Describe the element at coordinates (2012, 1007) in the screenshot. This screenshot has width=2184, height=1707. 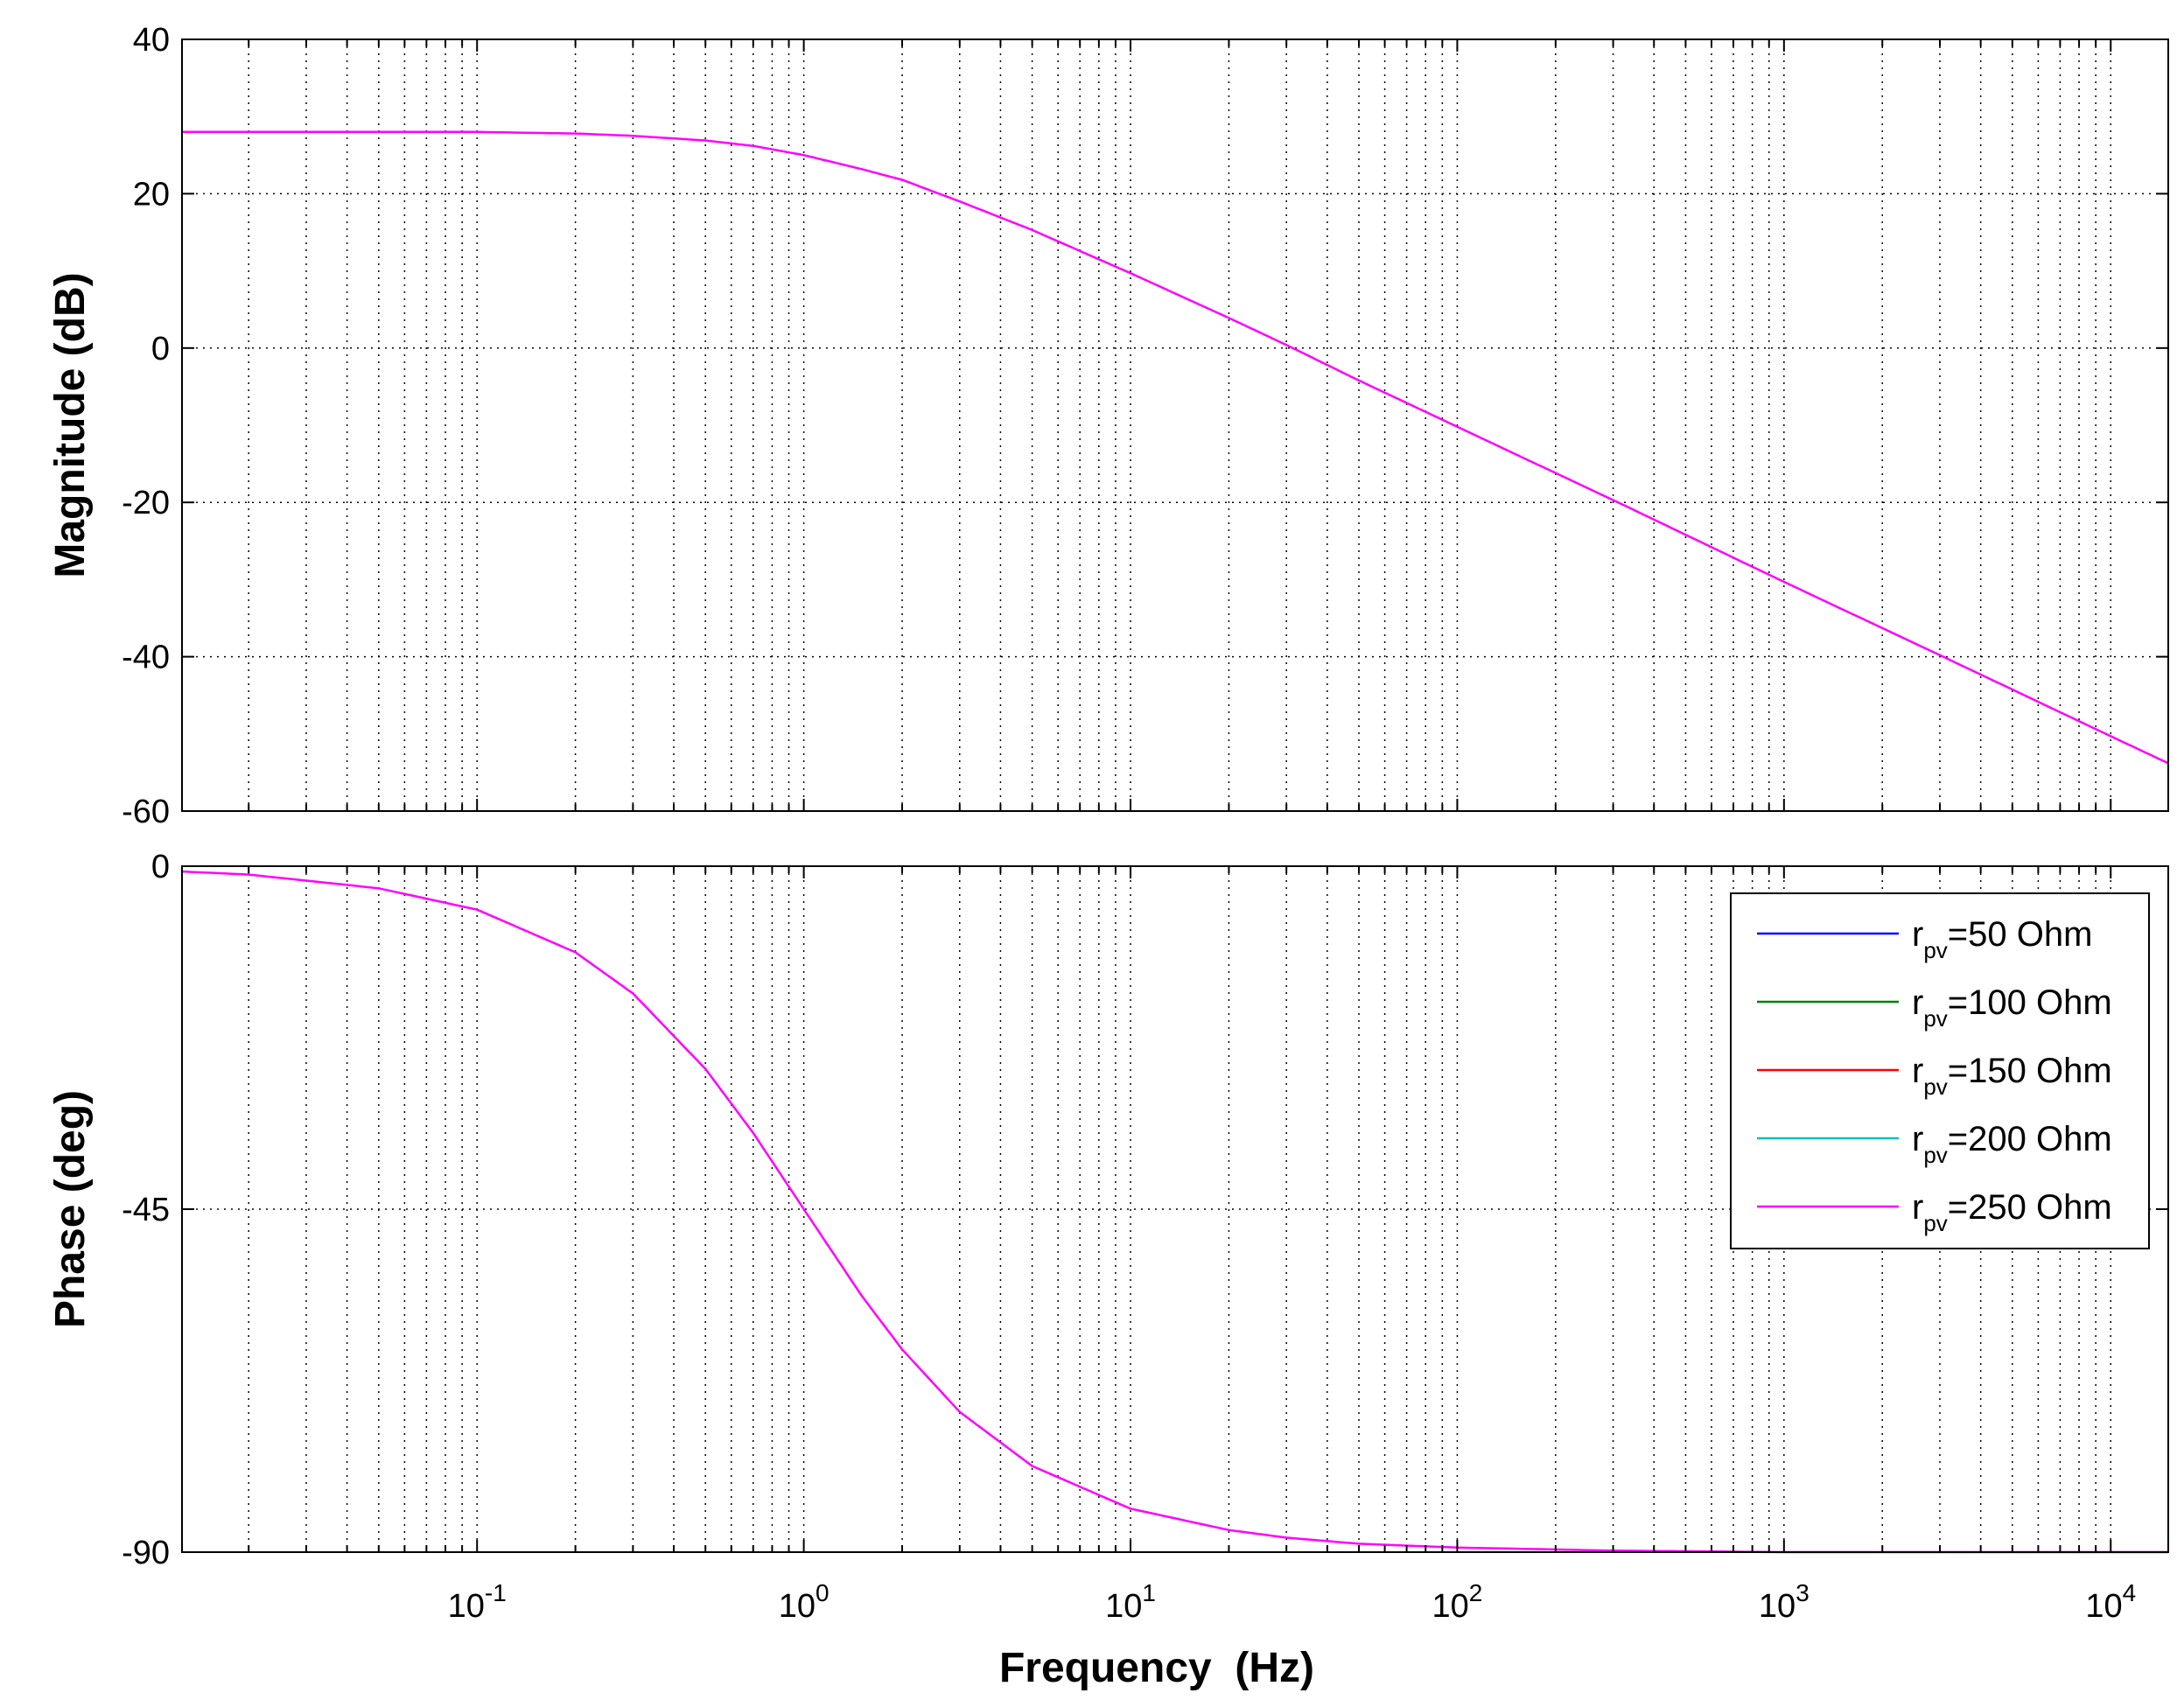
I see `legend-entry-label: rpv=100 Ohm` at that location.